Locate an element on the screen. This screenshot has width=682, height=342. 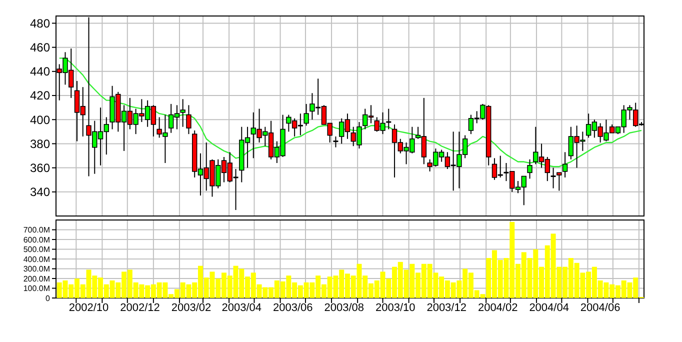
y-tick-label: 380 is located at coordinates (40, 143).